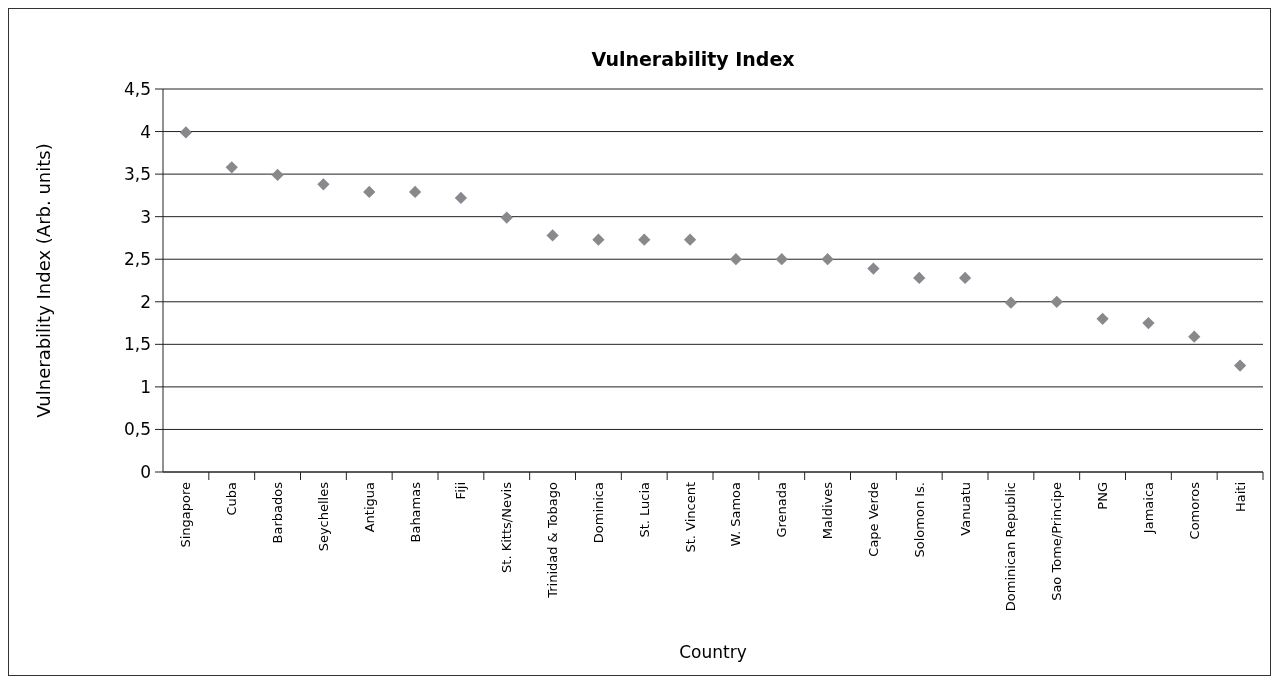  I want to click on x-tick-label: Comoros, so click(1194, 510).